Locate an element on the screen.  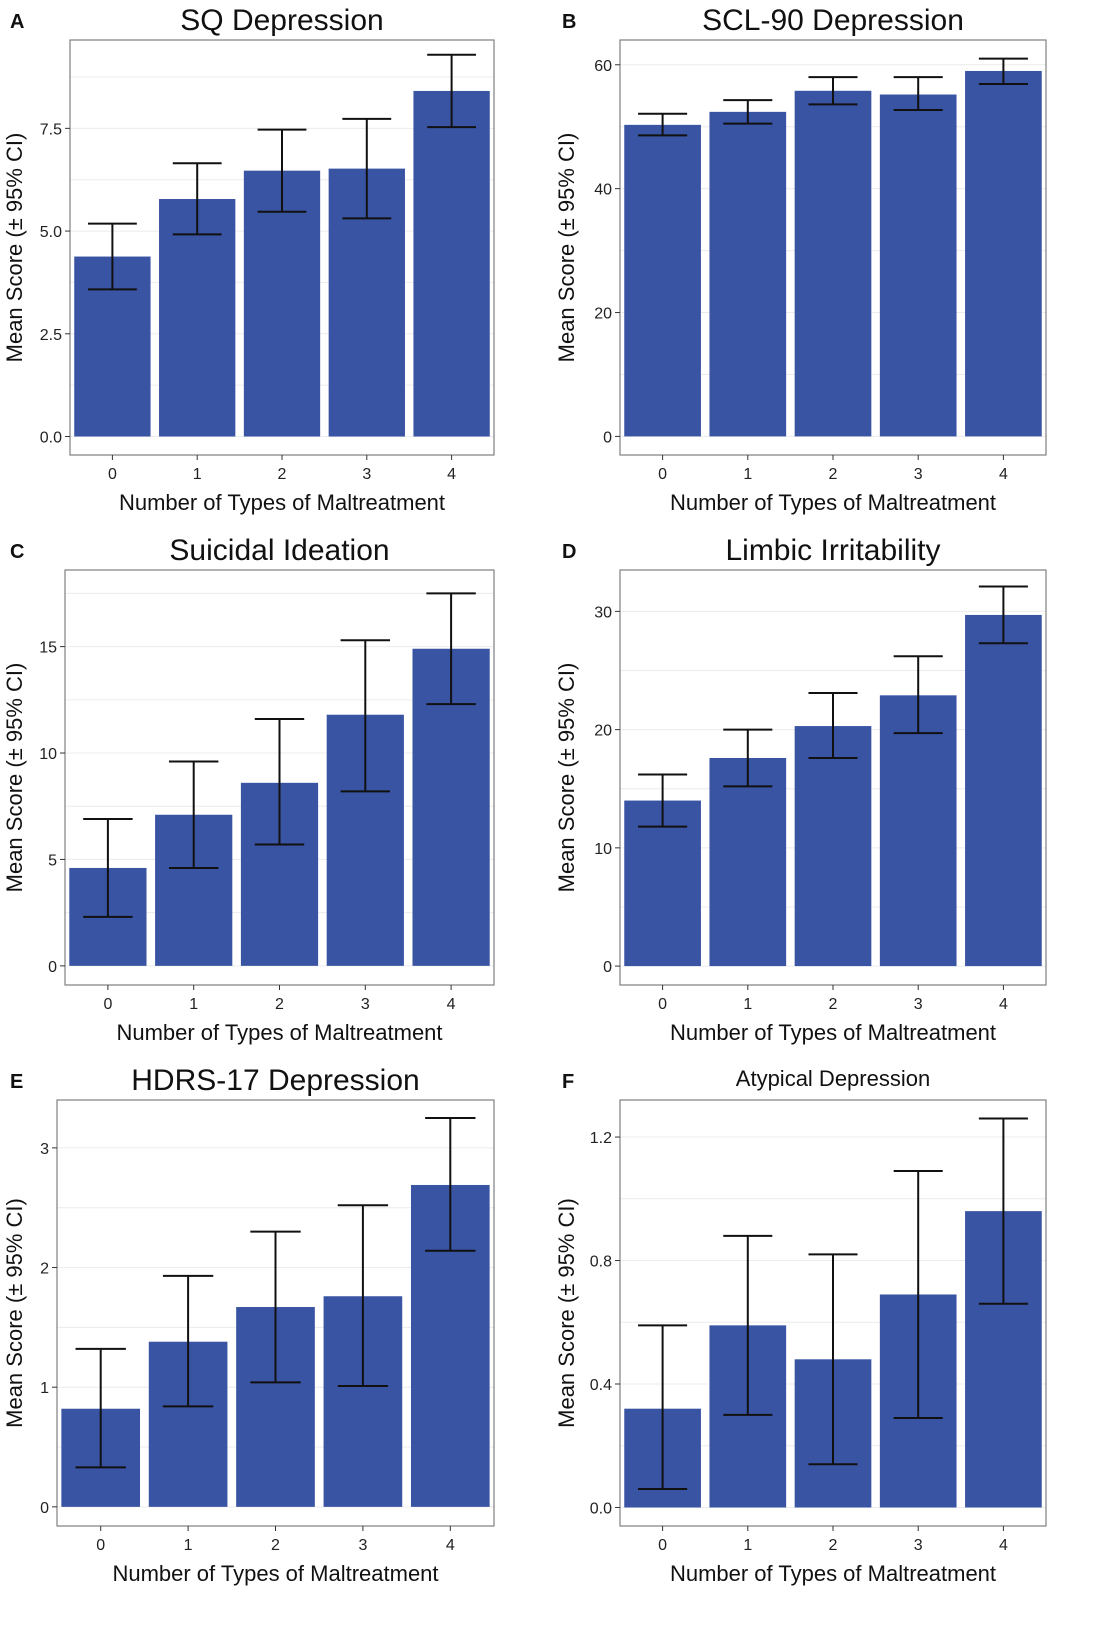
chart-title: SQ Depression is located at coordinates (281, 20).